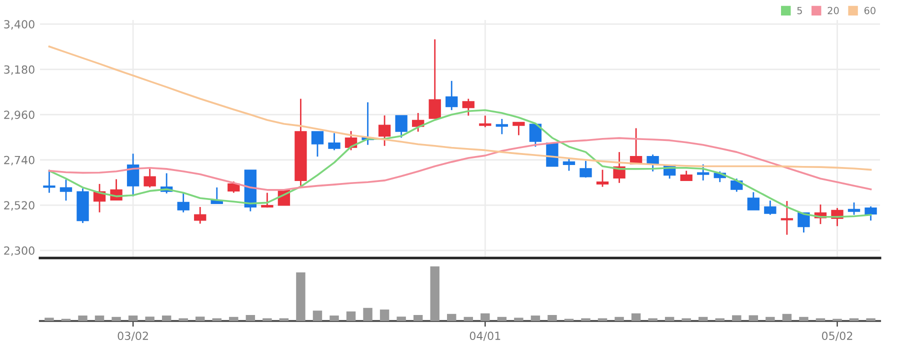 The height and width of the screenshot is (359, 897). I want to click on x-tick-label: 05/02, so click(837, 336).